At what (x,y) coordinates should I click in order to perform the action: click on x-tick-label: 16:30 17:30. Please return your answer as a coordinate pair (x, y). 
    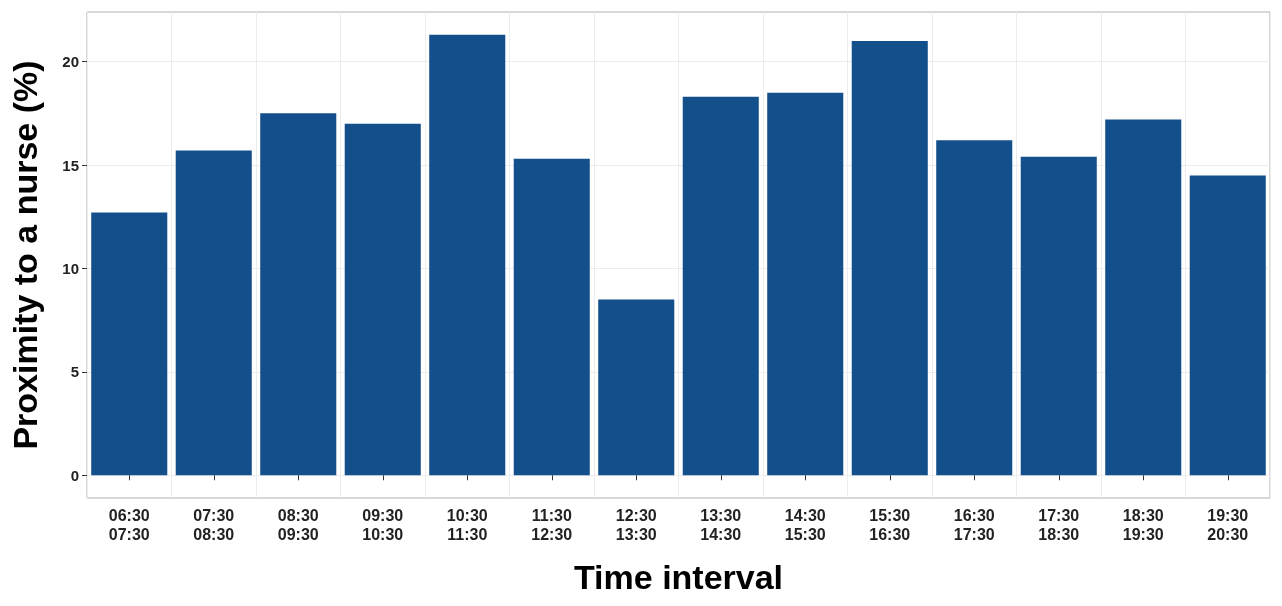
    Looking at the image, I should click on (974, 525).